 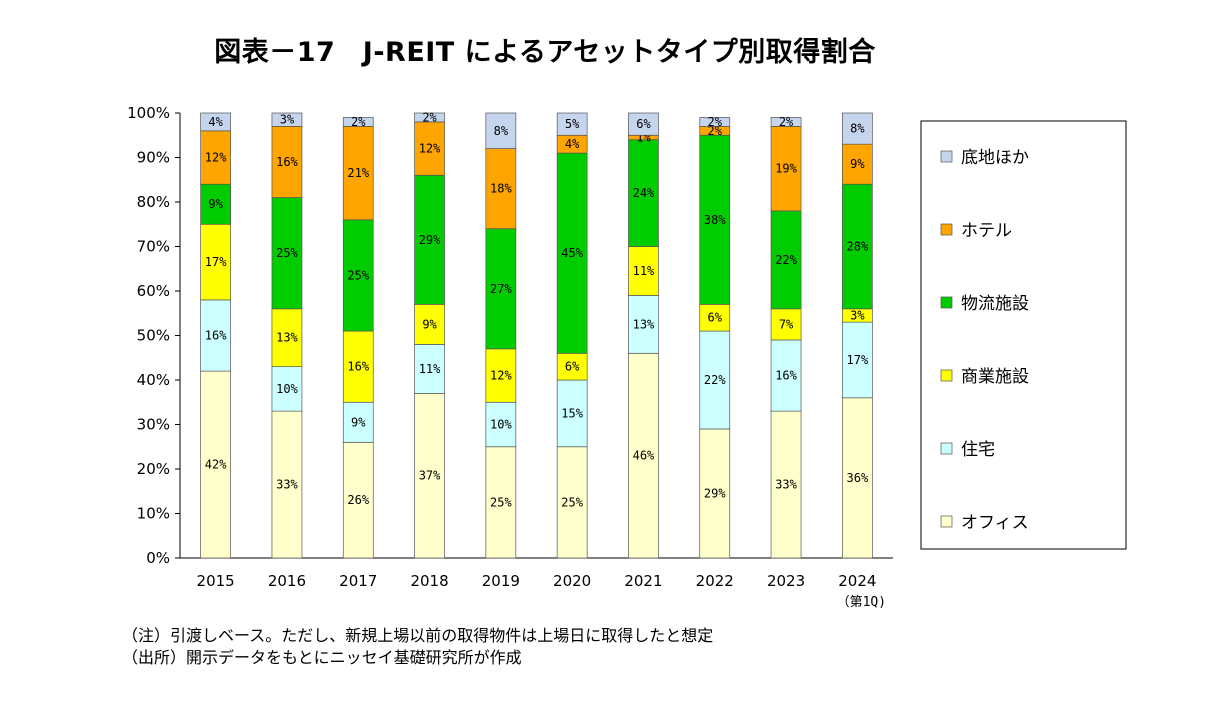 I want to click on data-label: 42%, so click(x=216, y=465).